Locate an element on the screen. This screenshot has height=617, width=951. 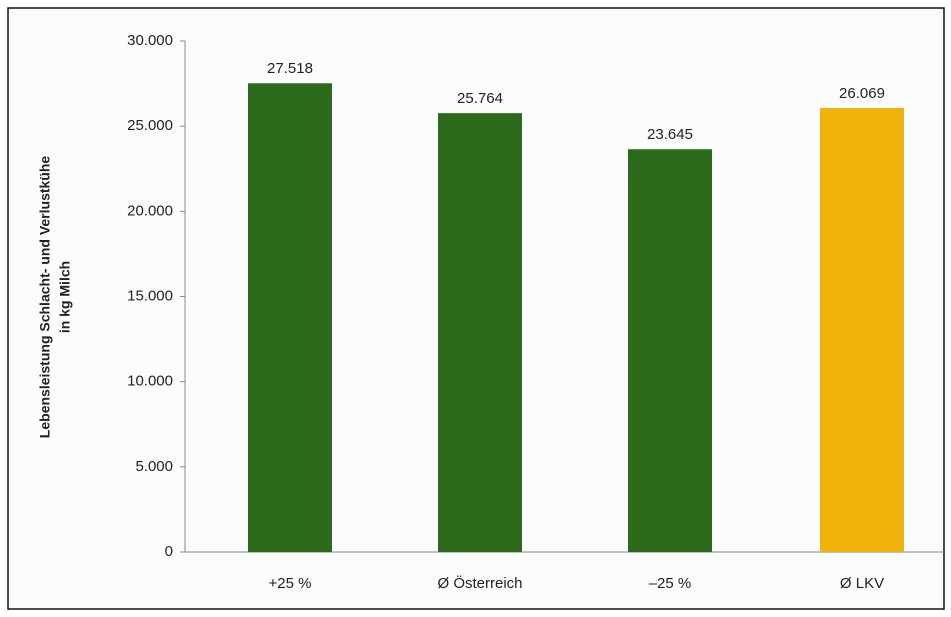
x-tick-label: Ø Österreich is located at coordinates (479, 583).